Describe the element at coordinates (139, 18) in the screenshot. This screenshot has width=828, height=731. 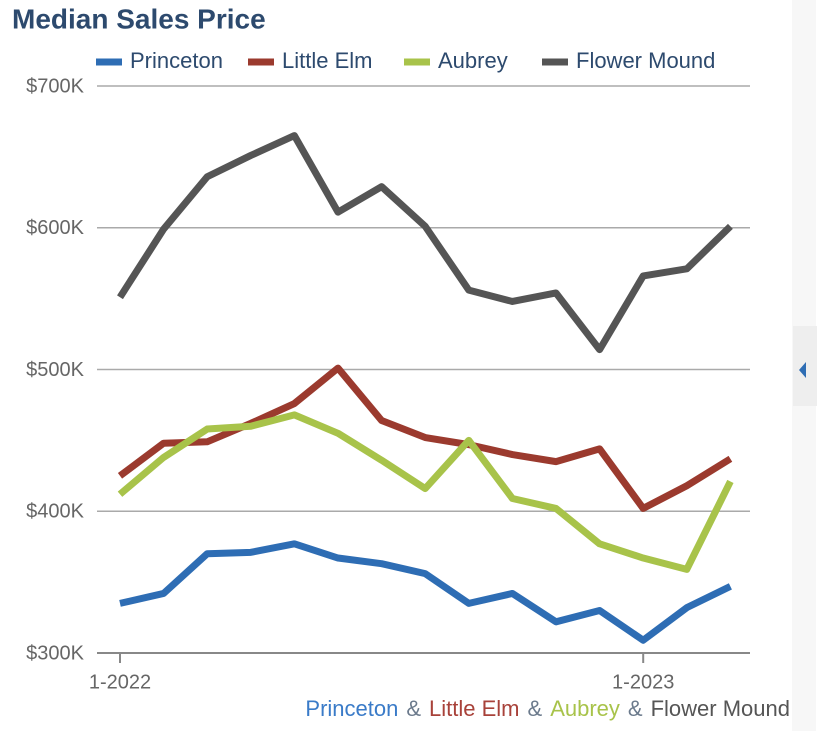
I see `chart-title: Median Sales Price` at that location.